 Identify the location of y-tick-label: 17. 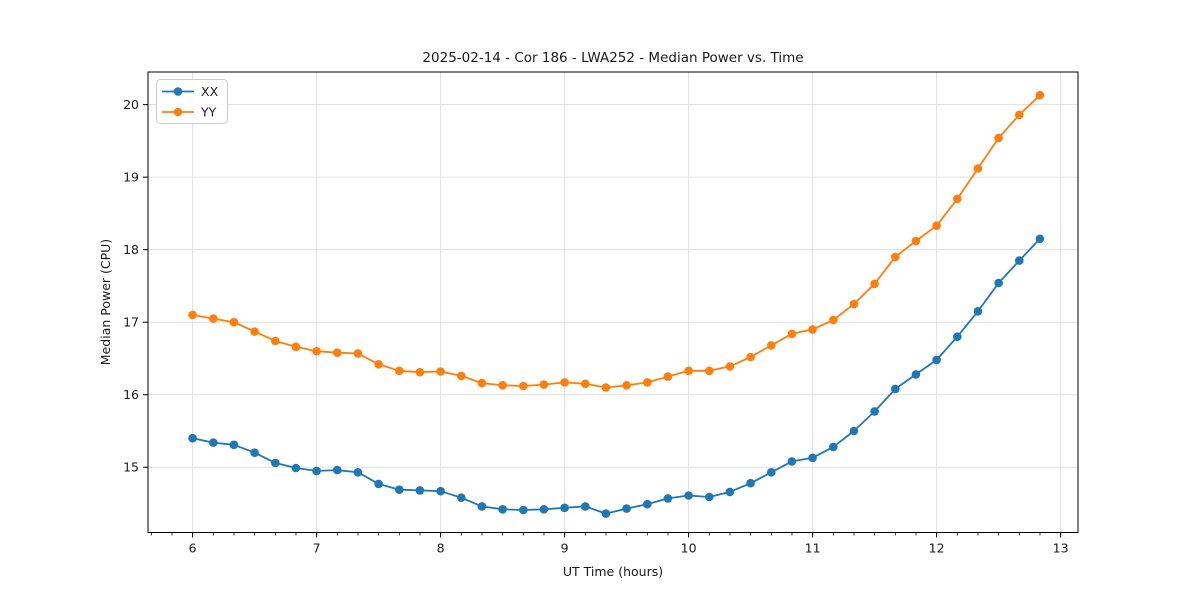
(131, 322).